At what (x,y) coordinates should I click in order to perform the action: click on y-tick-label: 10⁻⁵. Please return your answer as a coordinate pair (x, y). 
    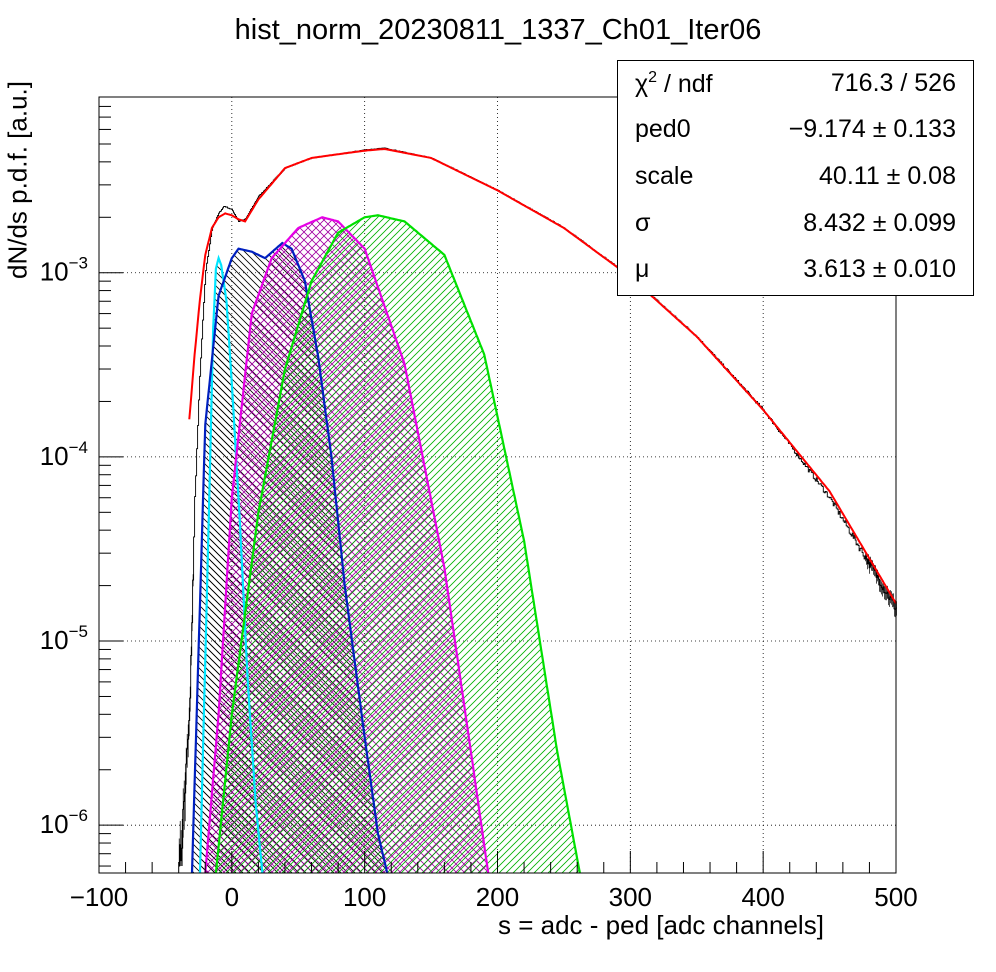
    Looking at the image, I should click on (64, 638).